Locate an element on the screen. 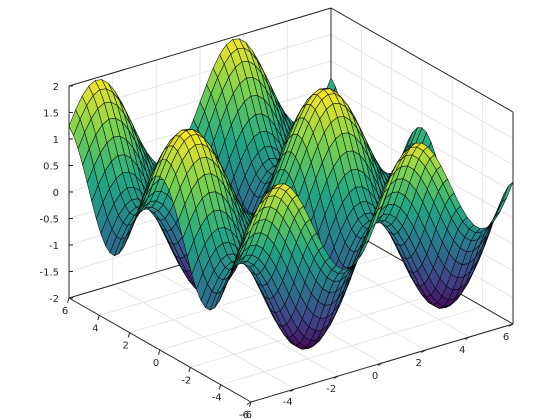 Image resolution: width=560 pixels, height=420 pixels. x-tick-label: 0 is located at coordinates (375, 376).